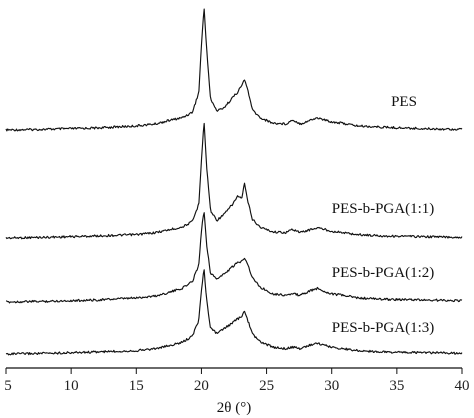 This screenshot has width=474, height=418. I want to click on series-label: PES-b-PGA(1:1), so click(383, 209).